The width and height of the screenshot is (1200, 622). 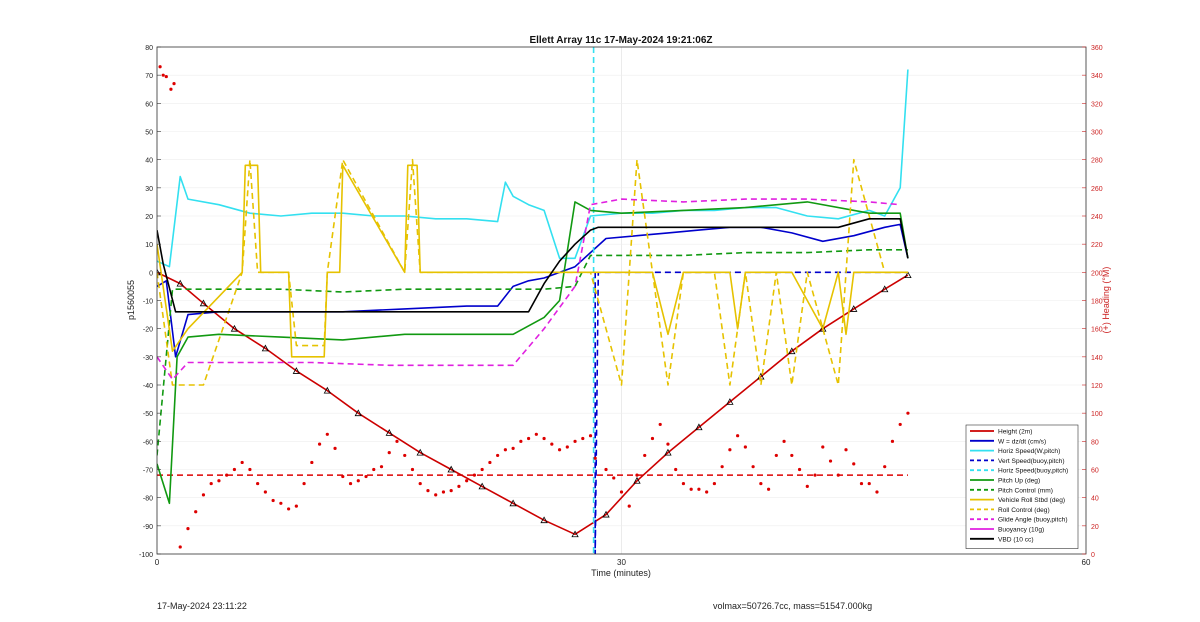 What do you see at coordinates (1095, 471) in the screenshot?
I see `y-tick-label-right: 60` at bounding box center [1095, 471].